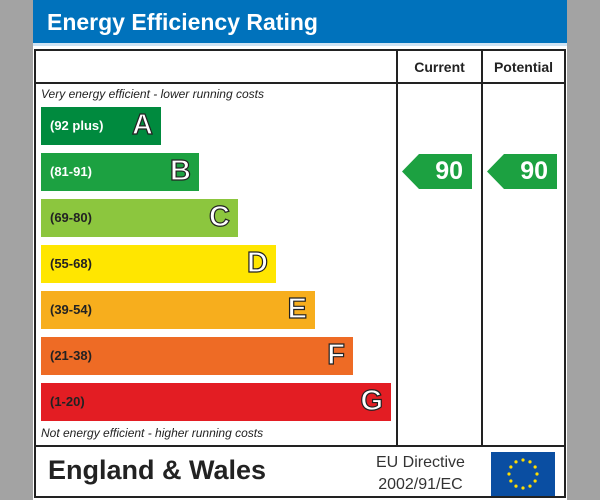 This screenshot has height=500, width=600. Describe the element at coordinates (336, 354) in the screenshot. I see `band-letter: F` at that location.